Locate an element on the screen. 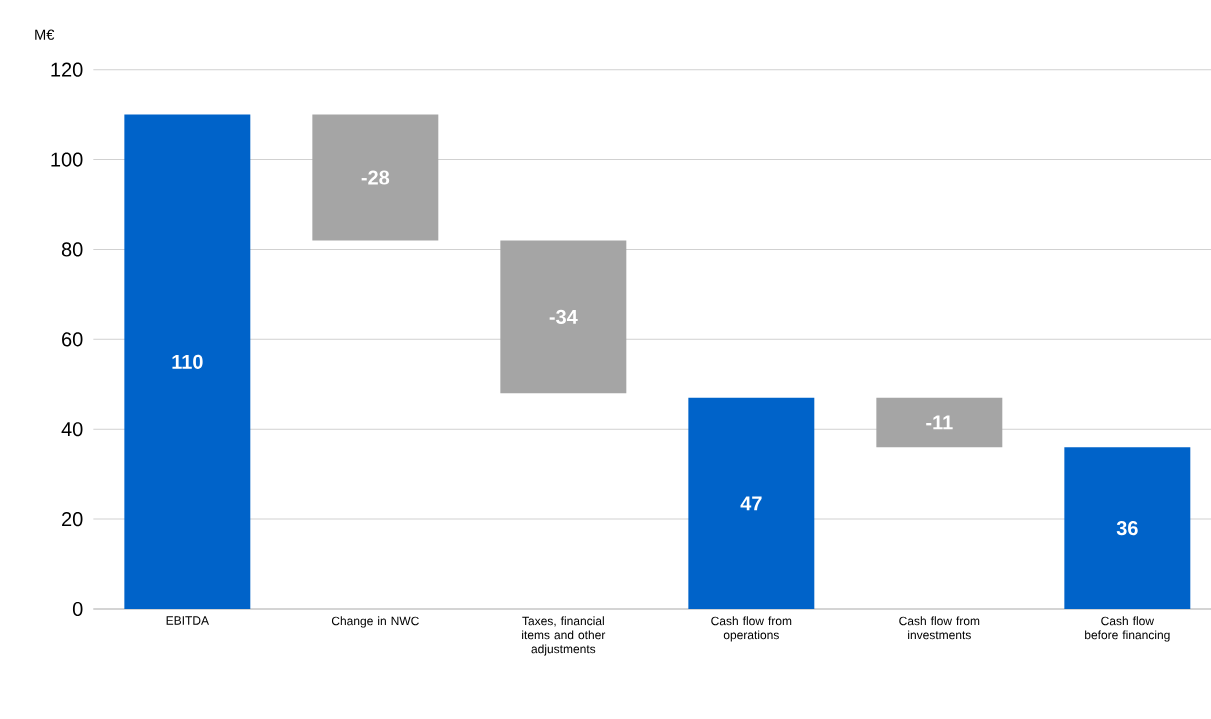 This screenshot has height=719, width=1211. x-tick-label: EBITDA is located at coordinates (187, 620).